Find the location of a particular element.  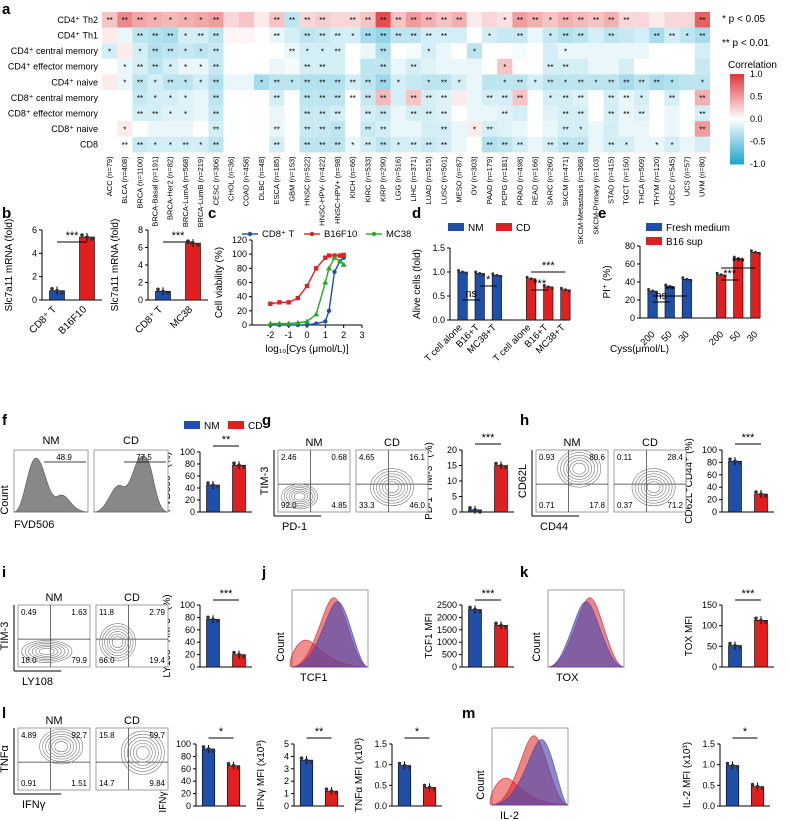

y-tick-label: 2 is located at coordinates (286, 781).